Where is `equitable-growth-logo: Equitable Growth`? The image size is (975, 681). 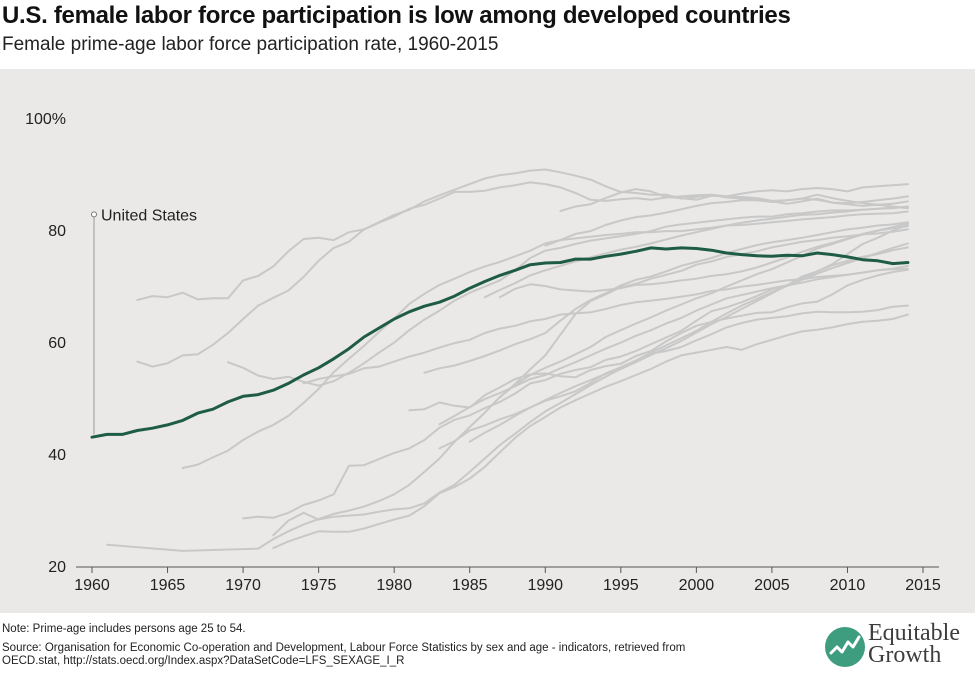 equitable-growth-logo: Equitable Growth is located at coordinates (897, 646).